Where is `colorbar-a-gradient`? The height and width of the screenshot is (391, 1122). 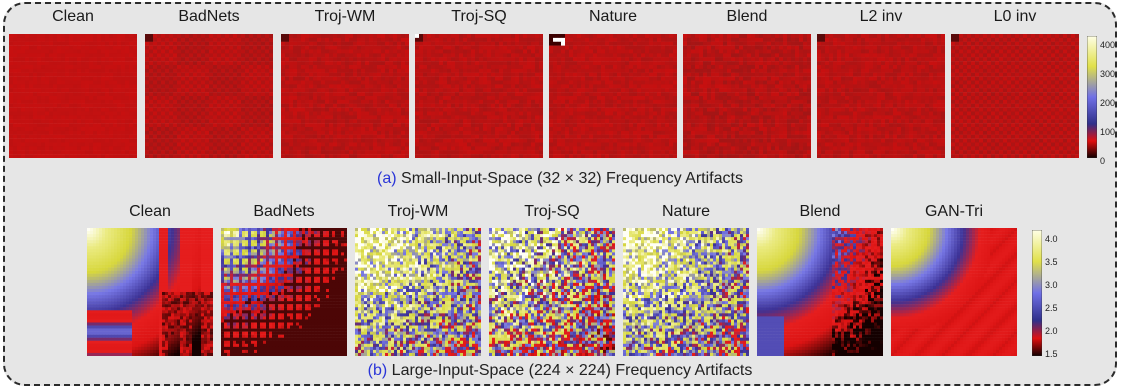 colorbar-a-gradient is located at coordinates (1092, 97).